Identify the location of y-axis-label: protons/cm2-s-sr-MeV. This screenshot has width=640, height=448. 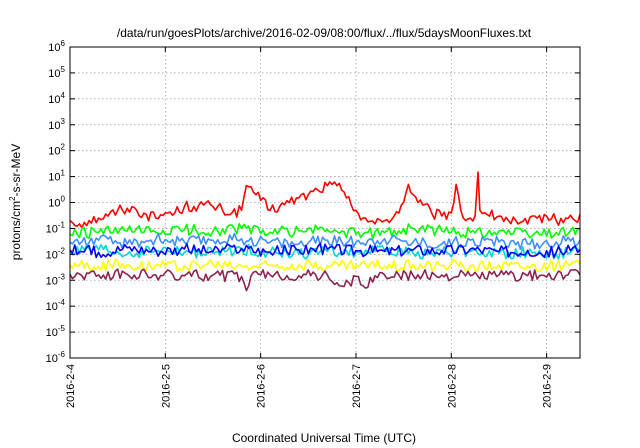
(15, 202).